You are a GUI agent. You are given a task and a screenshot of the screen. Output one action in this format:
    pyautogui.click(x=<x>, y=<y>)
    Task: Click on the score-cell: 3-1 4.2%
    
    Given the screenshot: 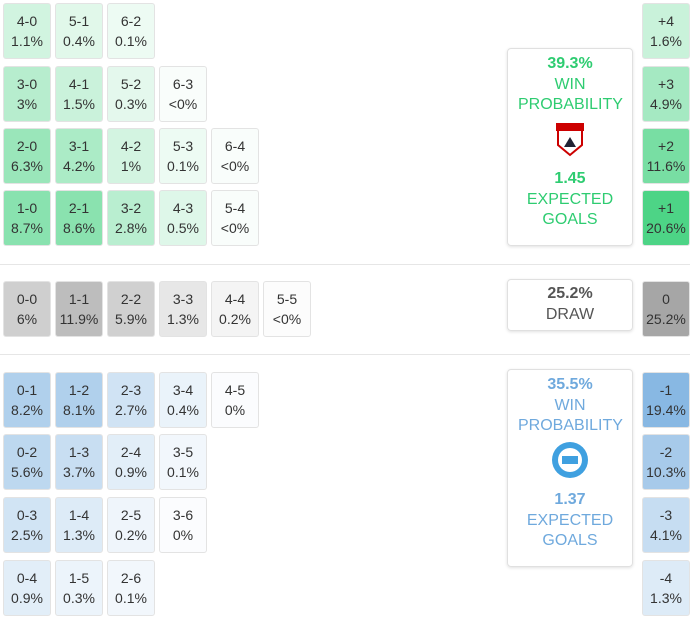 What is the action you would take?
    pyautogui.click(x=79, y=156)
    